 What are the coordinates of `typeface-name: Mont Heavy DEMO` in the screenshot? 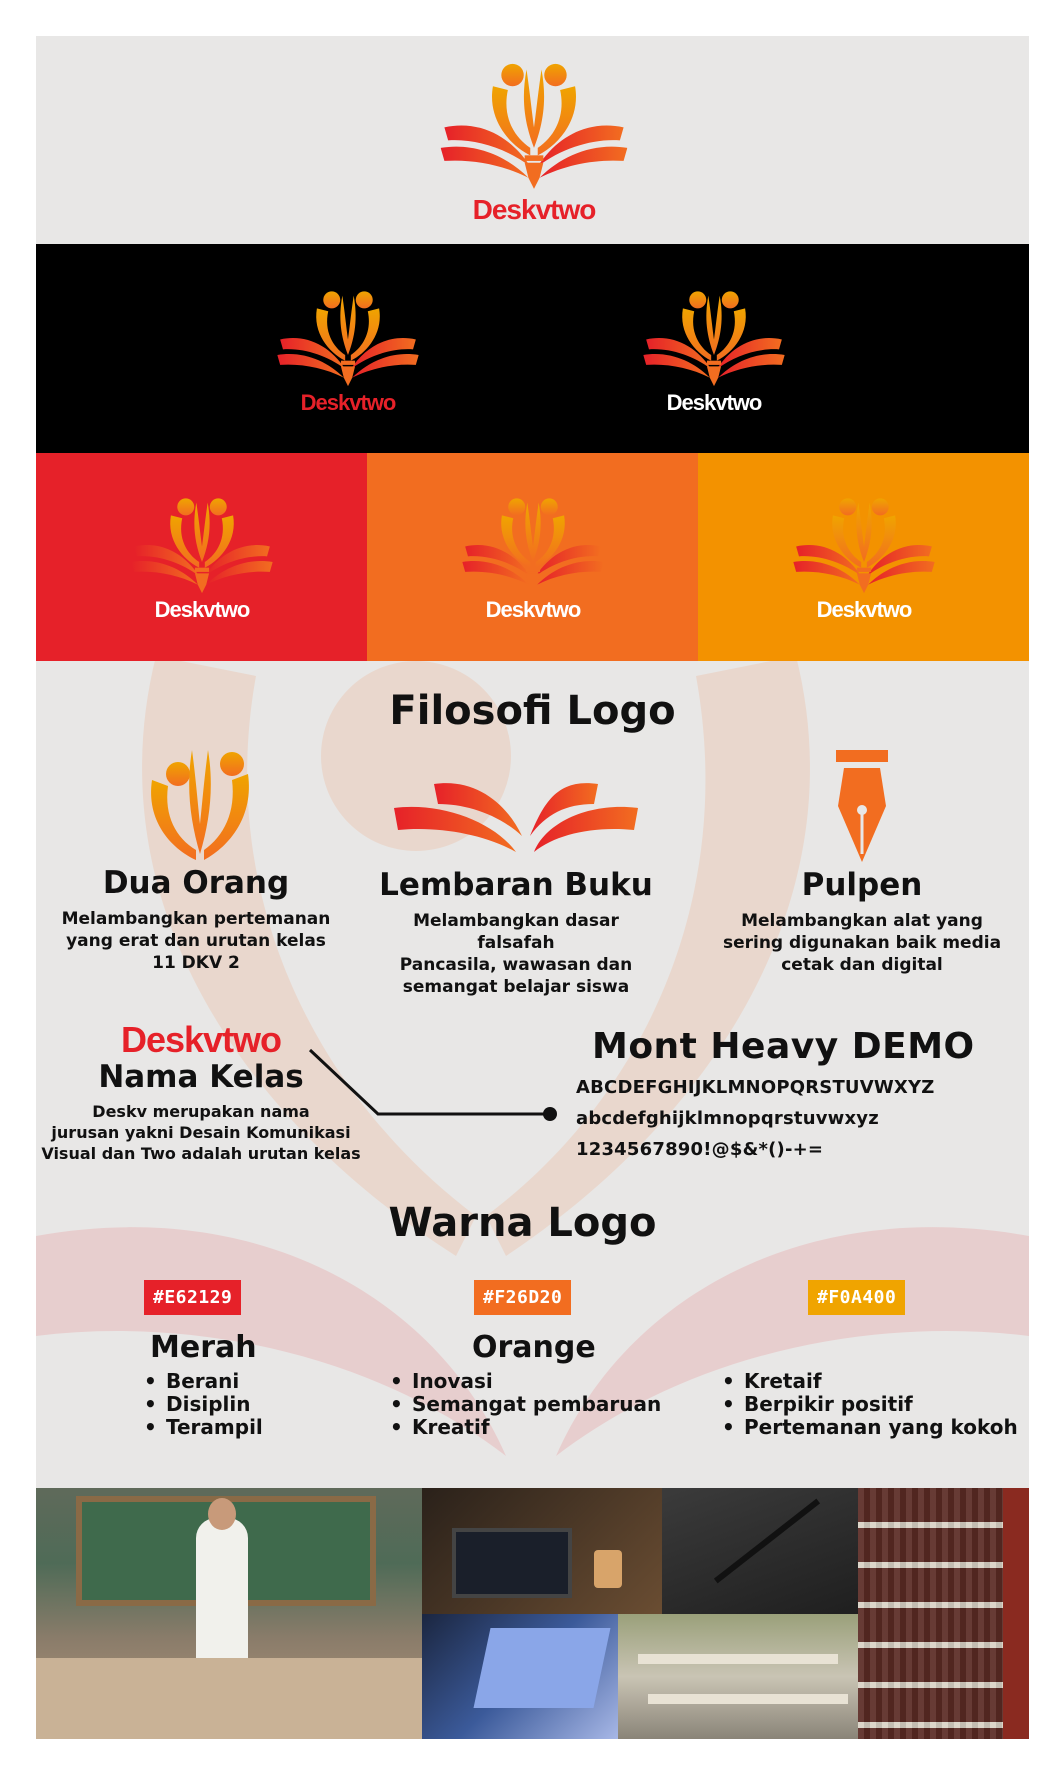 It's located at (783, 1046).